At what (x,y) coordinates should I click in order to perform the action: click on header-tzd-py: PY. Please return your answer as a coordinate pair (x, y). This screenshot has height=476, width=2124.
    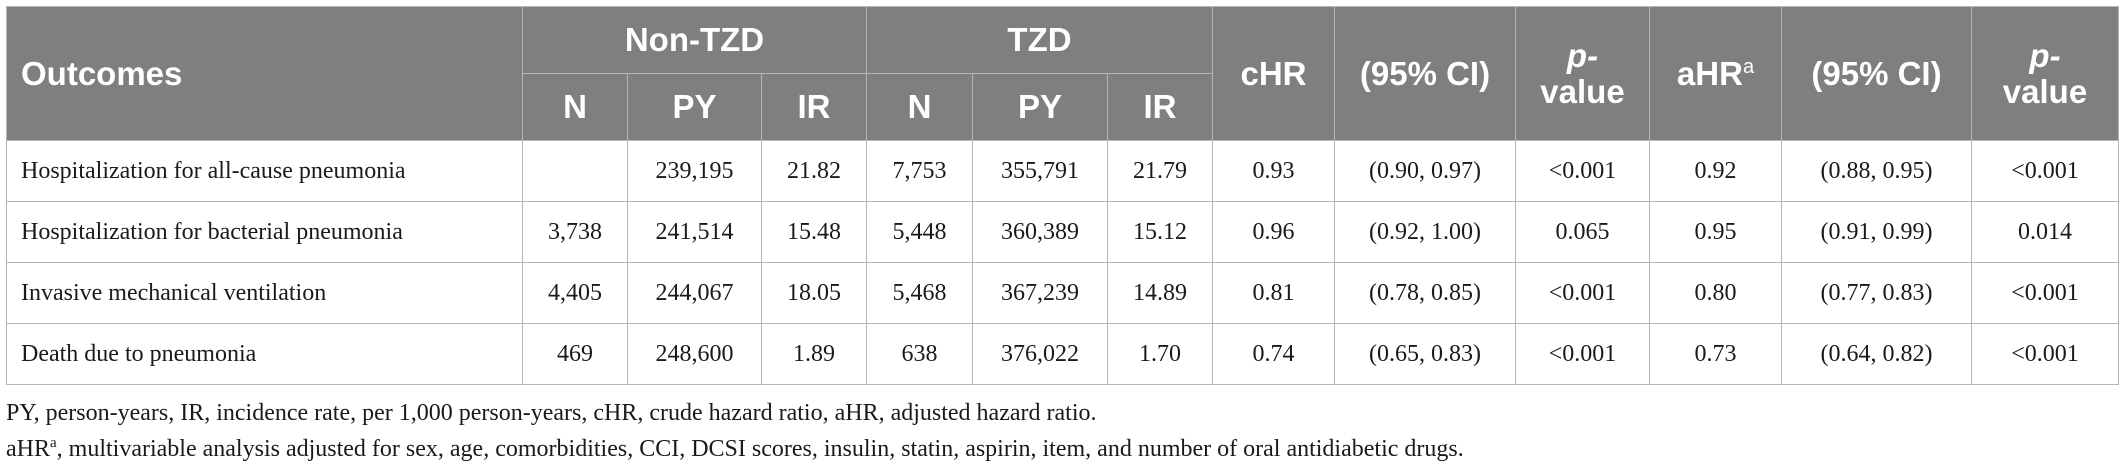
    Looking at the image, I should click on (1040, 107).